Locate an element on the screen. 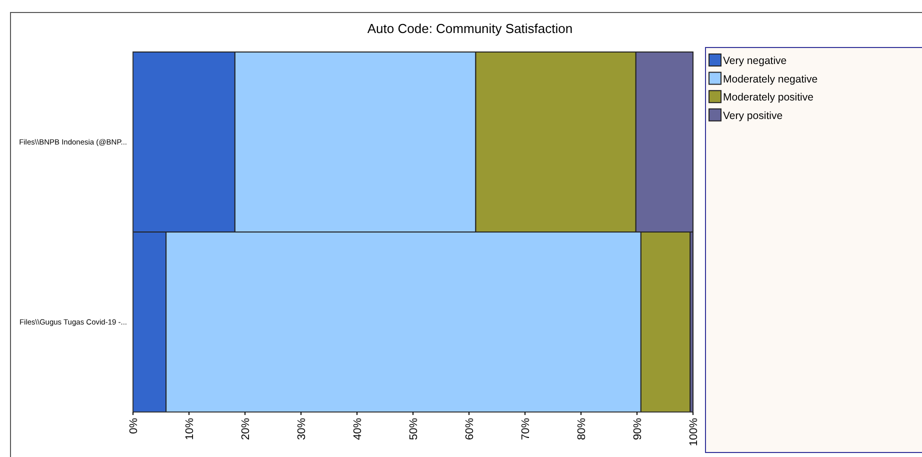 The height and width of the screenshot is (457, 922). x-tick-label: 10% is located at coordinates (190, 429).